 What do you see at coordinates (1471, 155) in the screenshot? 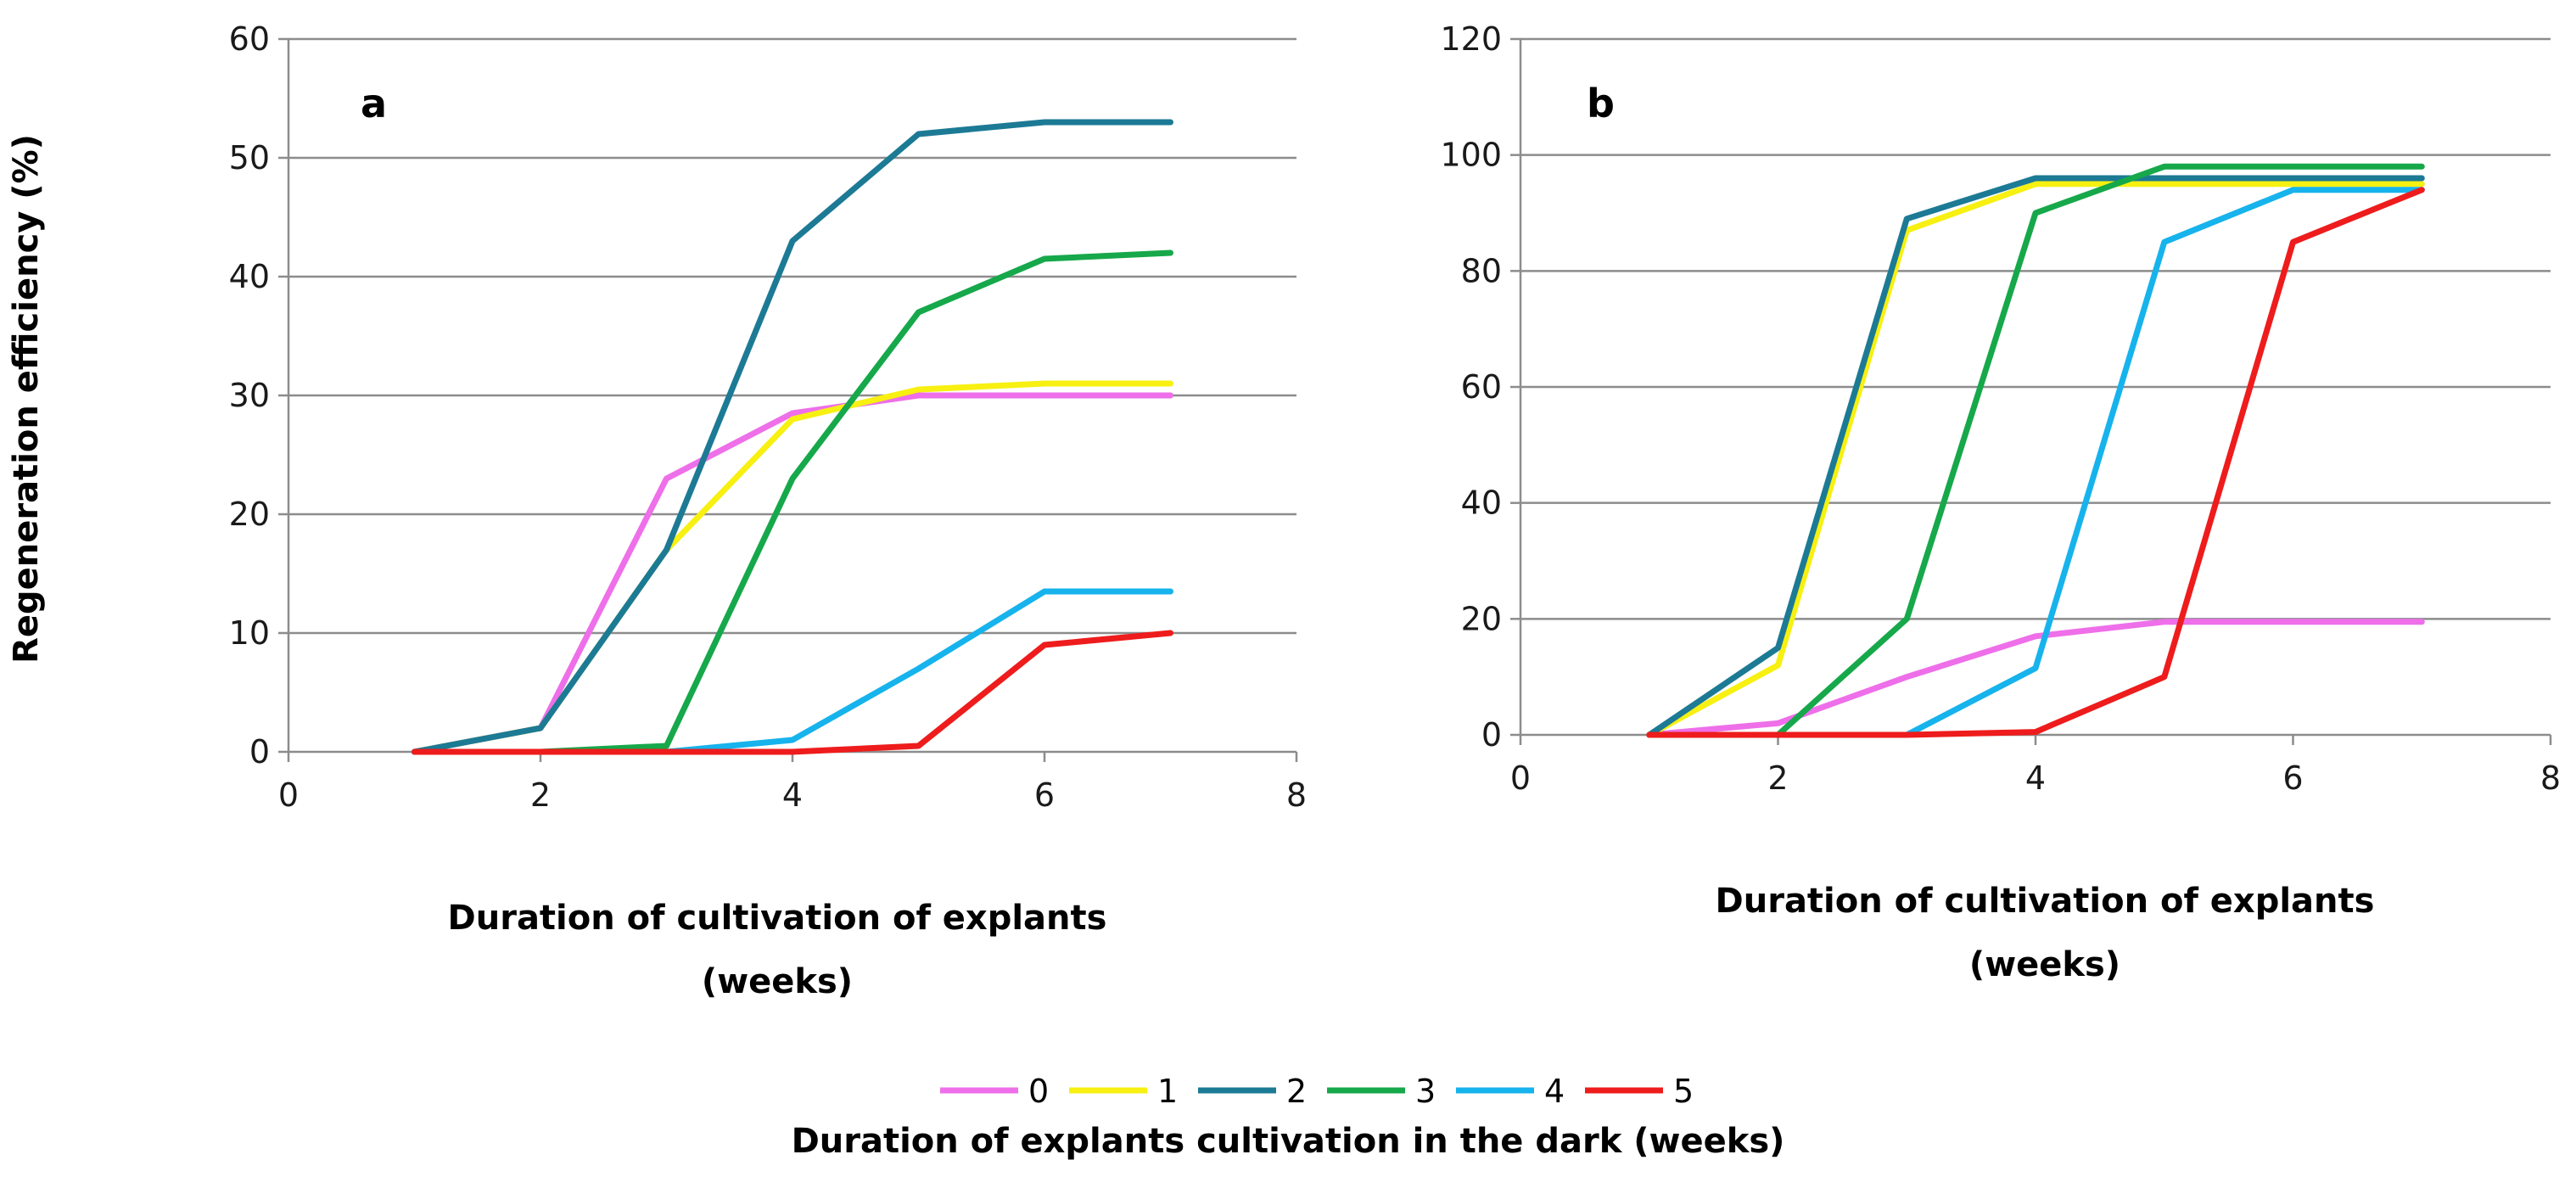
I see `y-tick-label: 100` at bounding box center [1471, 155].